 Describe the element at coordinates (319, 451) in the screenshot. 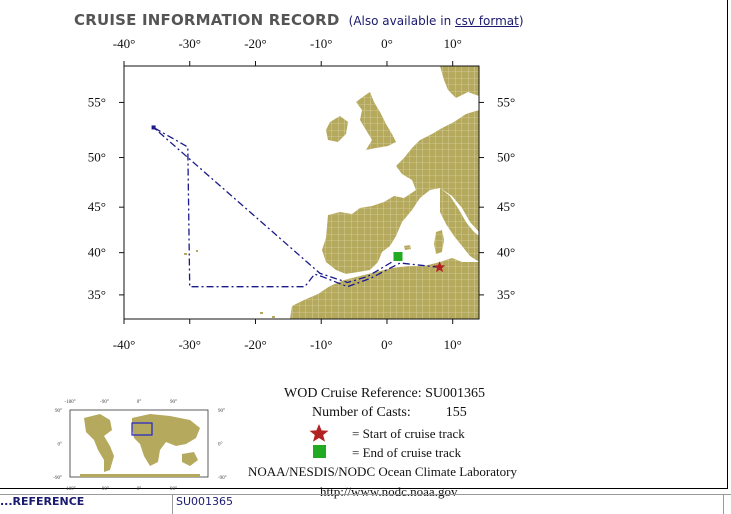

I see `green-square-icon` at that location.